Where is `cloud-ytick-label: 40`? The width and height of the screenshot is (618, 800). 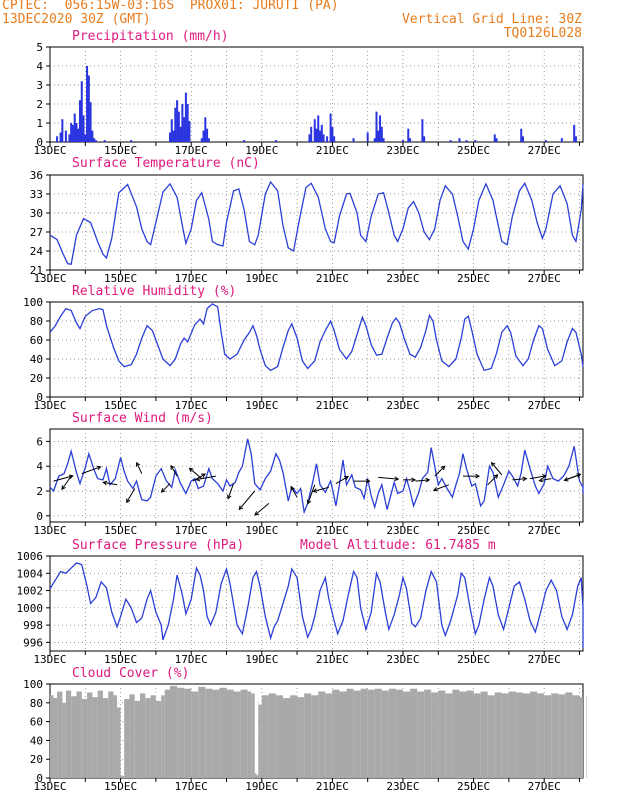 cloud-ytick-label: 40 is located at coordinates (36, 740).